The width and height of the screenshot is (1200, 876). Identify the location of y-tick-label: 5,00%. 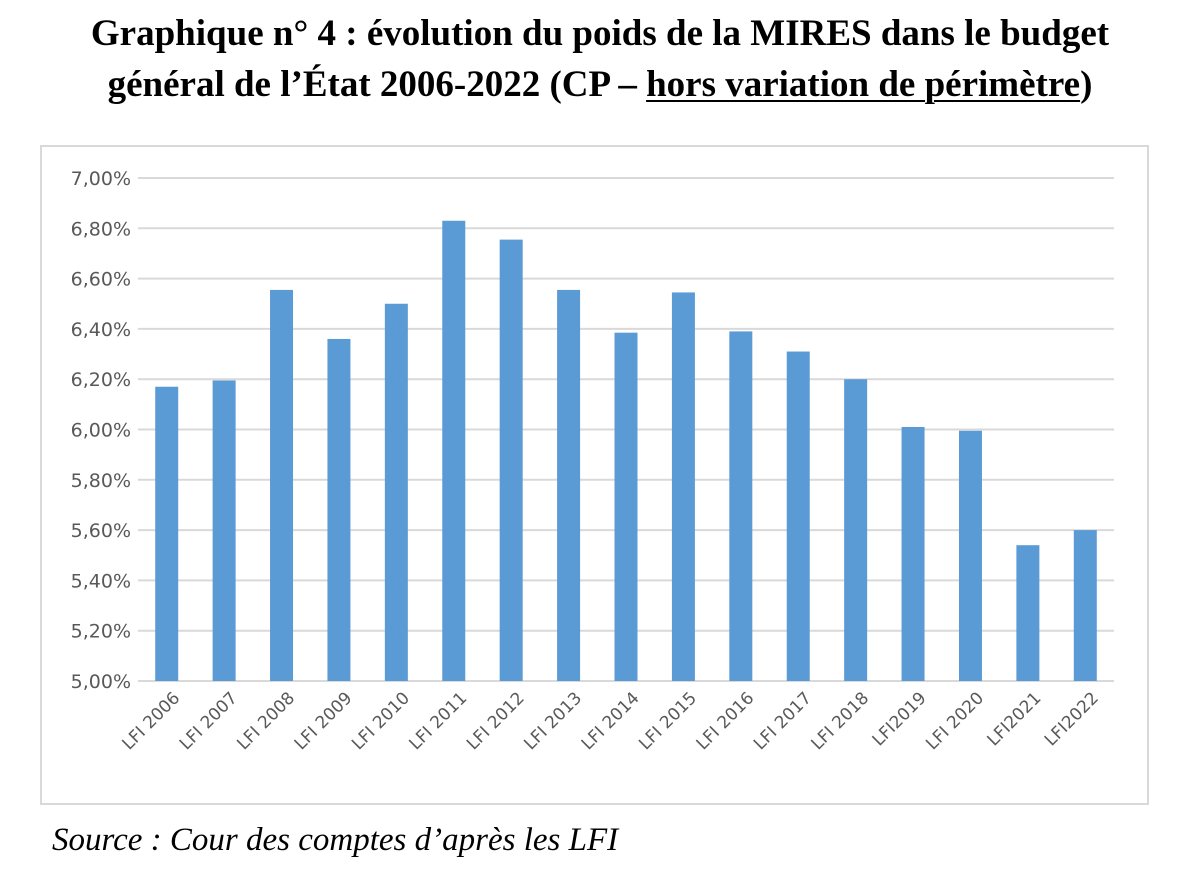
(101, 682).